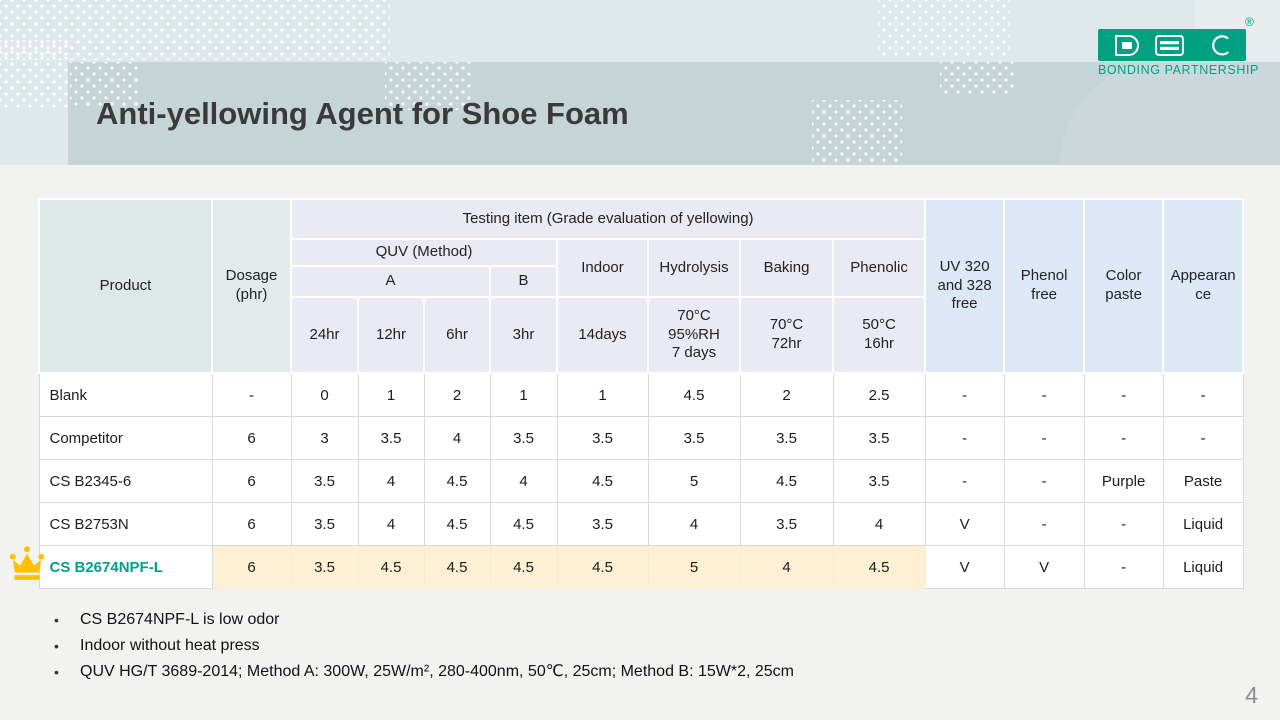 This screenshot has width=1280, height=720. Describe the element at coordinates (251, 286) in the screenshot. I see `col-header-dosage: Dosage (phr)` at that location.